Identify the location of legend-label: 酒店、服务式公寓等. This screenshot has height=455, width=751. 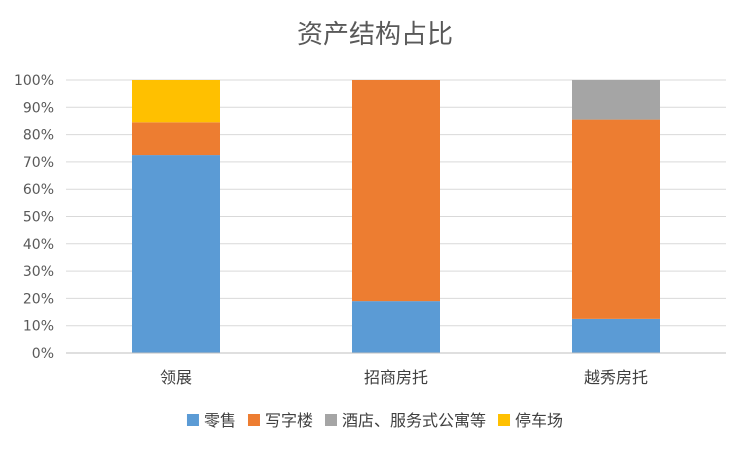
(414, 420).